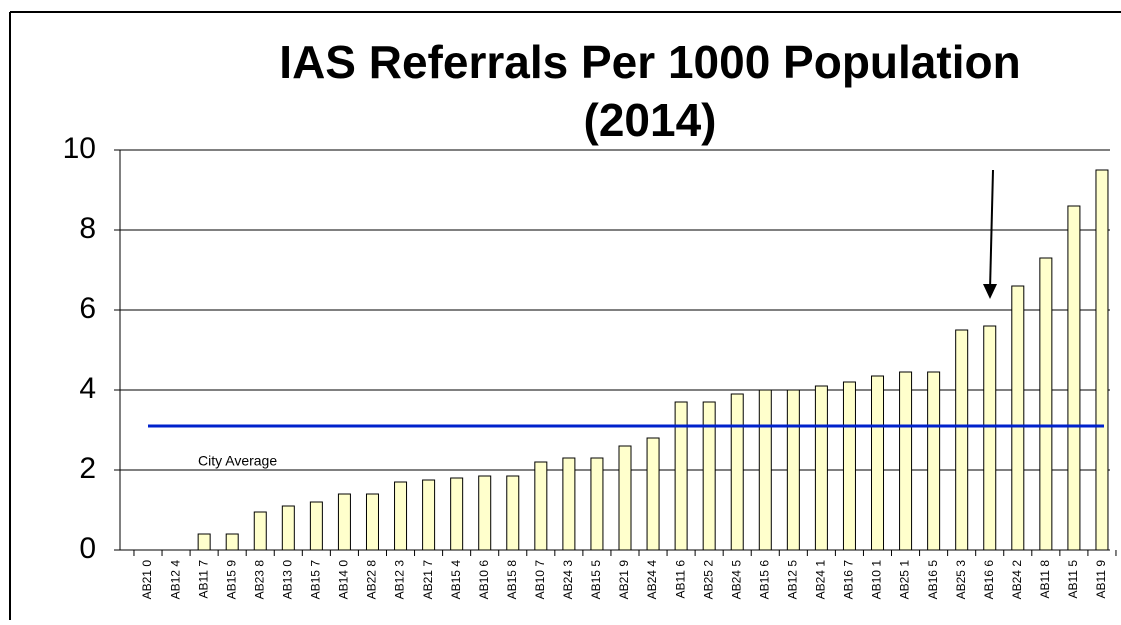  I want to click on arrow-head, so click(990, 291).